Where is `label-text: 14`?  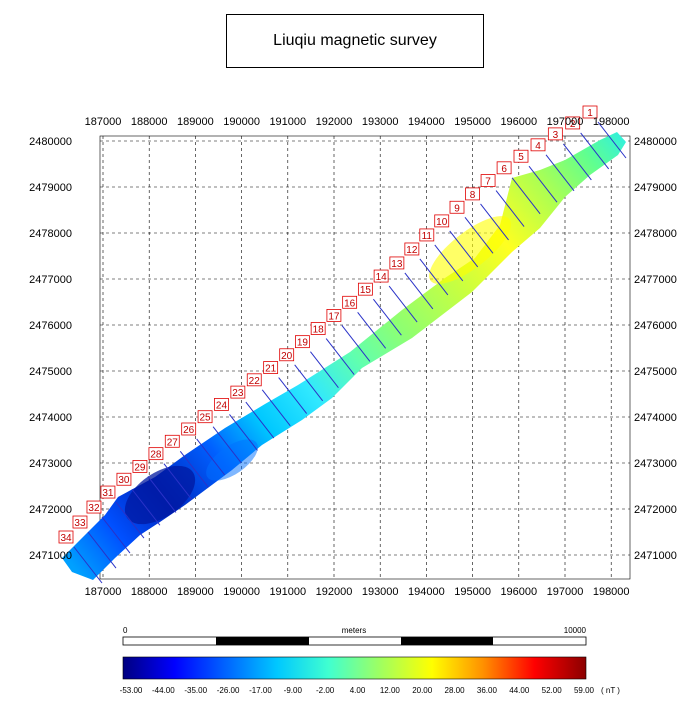 label-text: 14 is located at coordinates (382, 277).